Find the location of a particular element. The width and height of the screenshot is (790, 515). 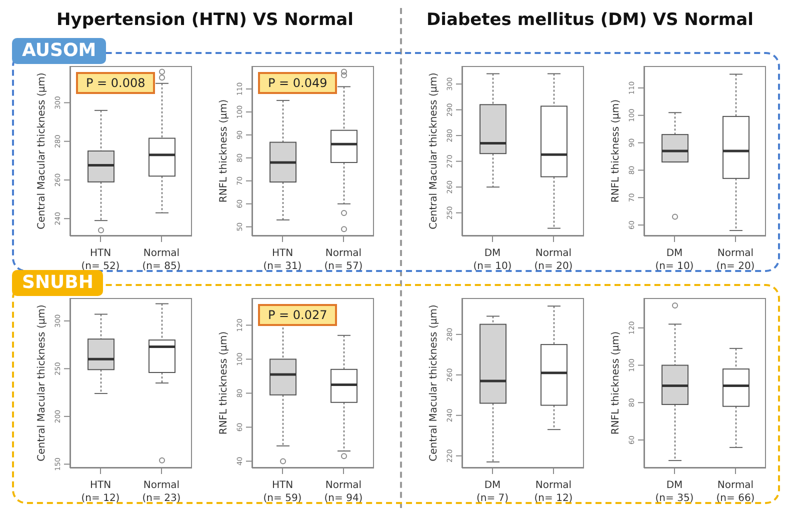

x-tick-label: DM (n= 35) is located at coordinates (674, 492).